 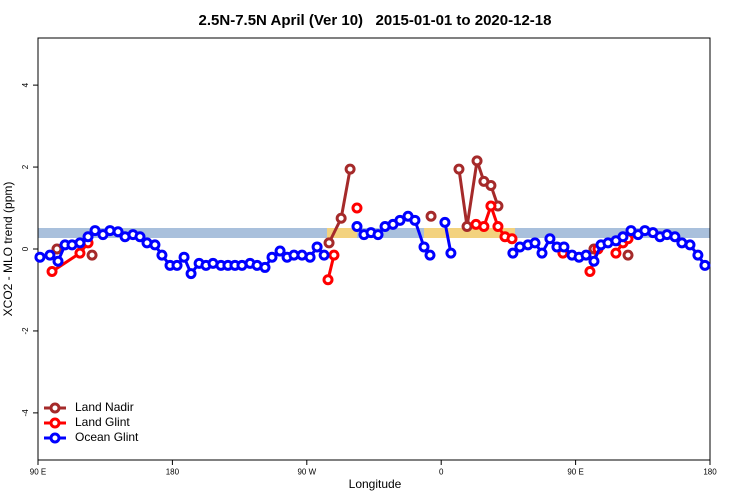 What do you see at coordinates (25, 331) in the screenshot?
I see `y-tick-label: -2` at bounding box center [25, 331].